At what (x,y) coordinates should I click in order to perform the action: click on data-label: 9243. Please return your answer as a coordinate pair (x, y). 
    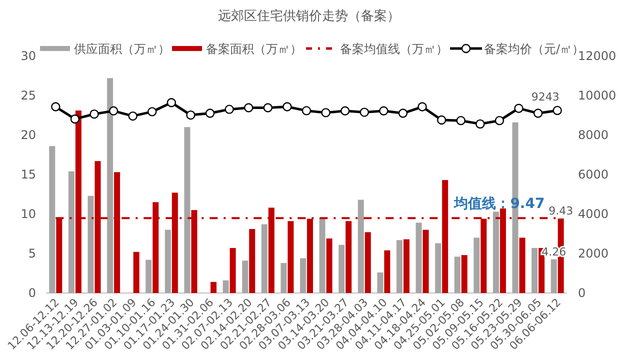
    Looking at the image, I should click on (545, 97).